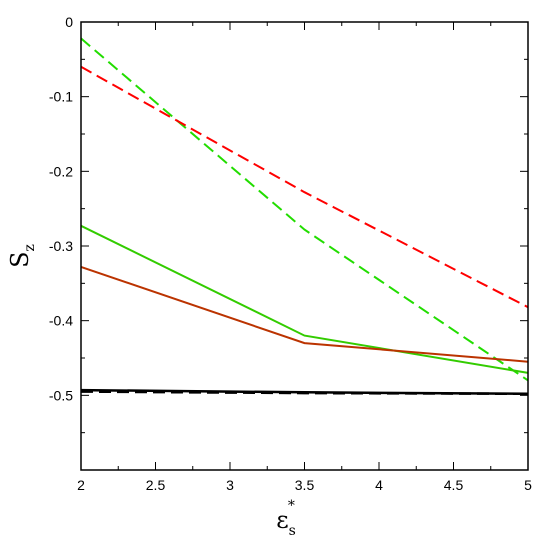  Describe the element at coordinates (61, 97) in the screenshot. I see `y-tick-label-2: -0.1` at that location.